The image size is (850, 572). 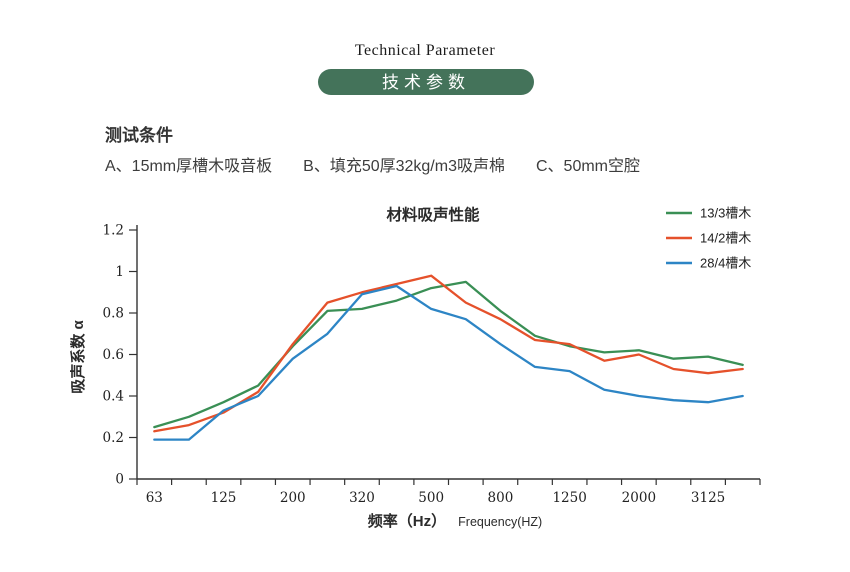 I want to click on legend-label-1: 14/2槽木, so click(x=725, y=238).